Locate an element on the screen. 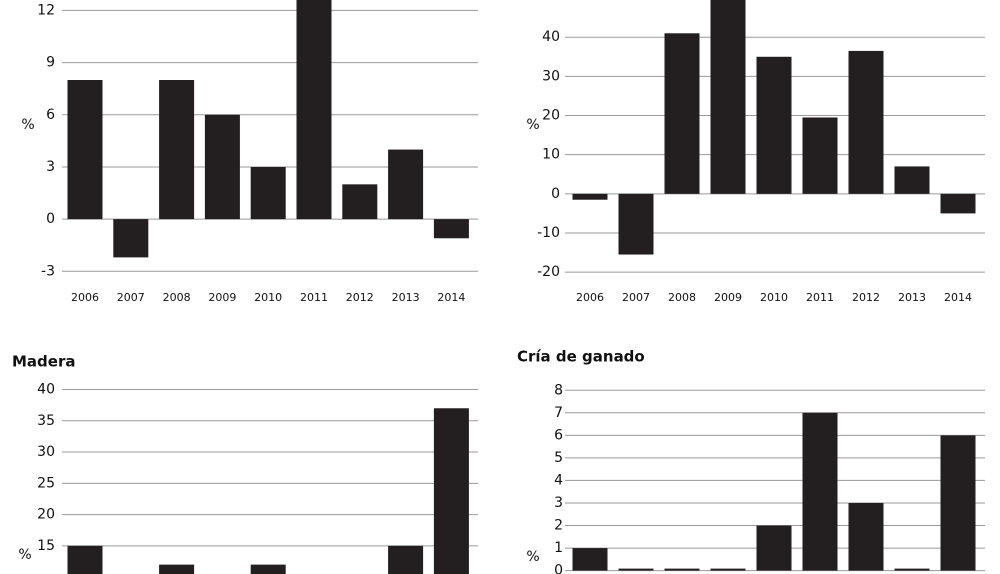  y-tick-label: 15 is located at coordinates (46, 546).